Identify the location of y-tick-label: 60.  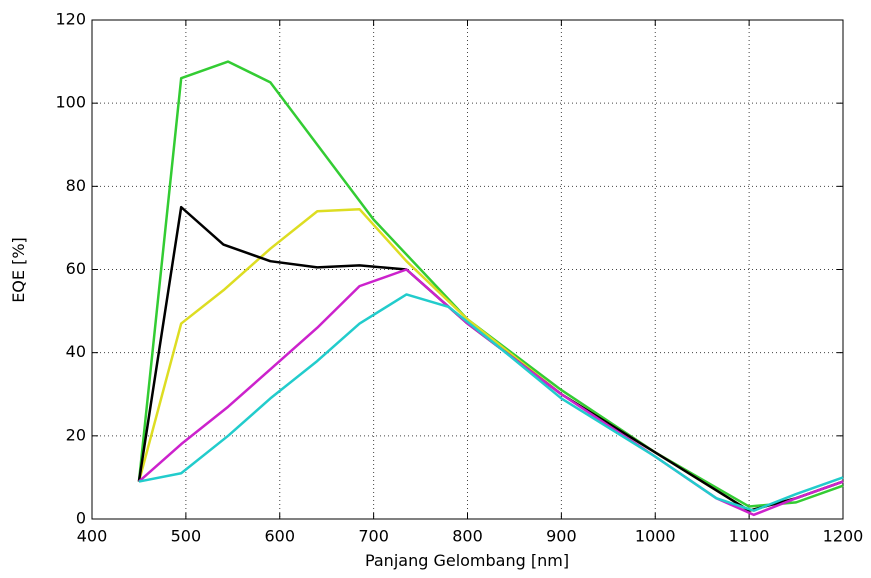
(76, 268).